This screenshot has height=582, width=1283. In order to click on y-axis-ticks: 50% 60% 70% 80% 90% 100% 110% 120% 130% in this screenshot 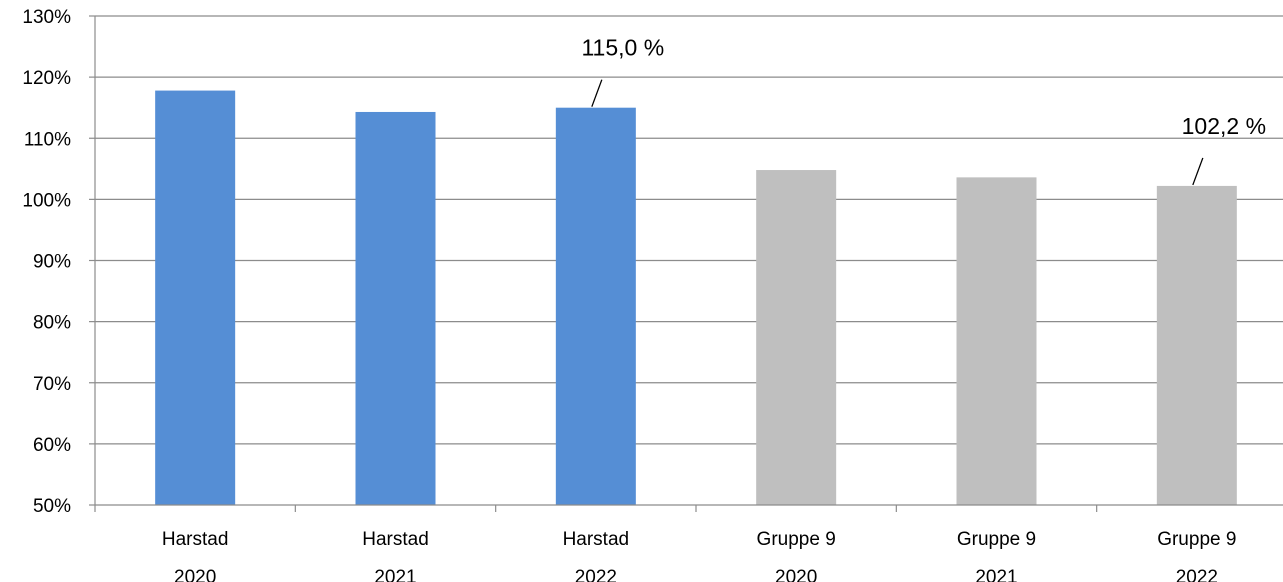, I will do `click(46, 262)`.